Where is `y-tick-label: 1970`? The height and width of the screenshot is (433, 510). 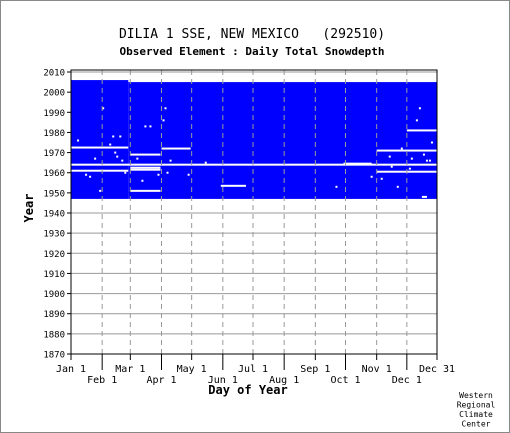 y-tick-label: 1970 is located at coordinates (54, 154).